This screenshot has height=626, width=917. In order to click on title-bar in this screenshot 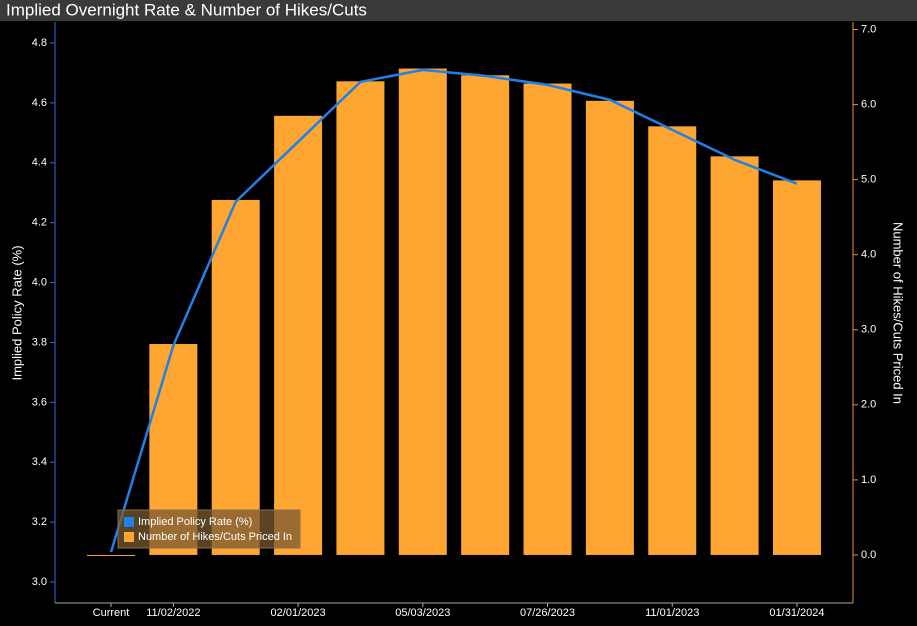, I will do `click(458, 10)`.